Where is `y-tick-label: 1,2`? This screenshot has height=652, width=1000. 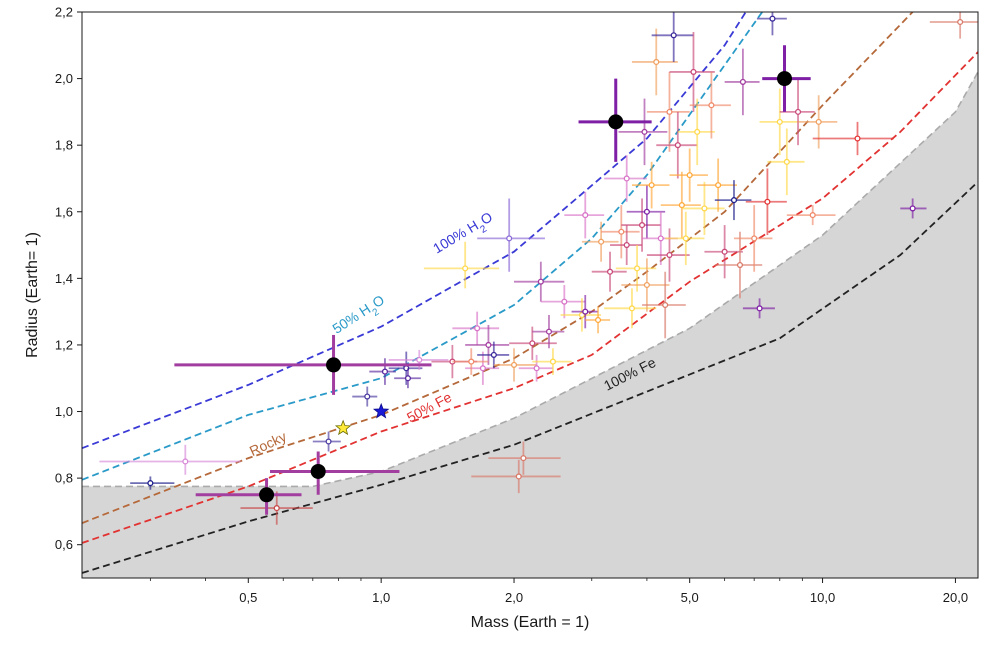
y-tick-label: 1,2 is located at coordinates (64, 344).